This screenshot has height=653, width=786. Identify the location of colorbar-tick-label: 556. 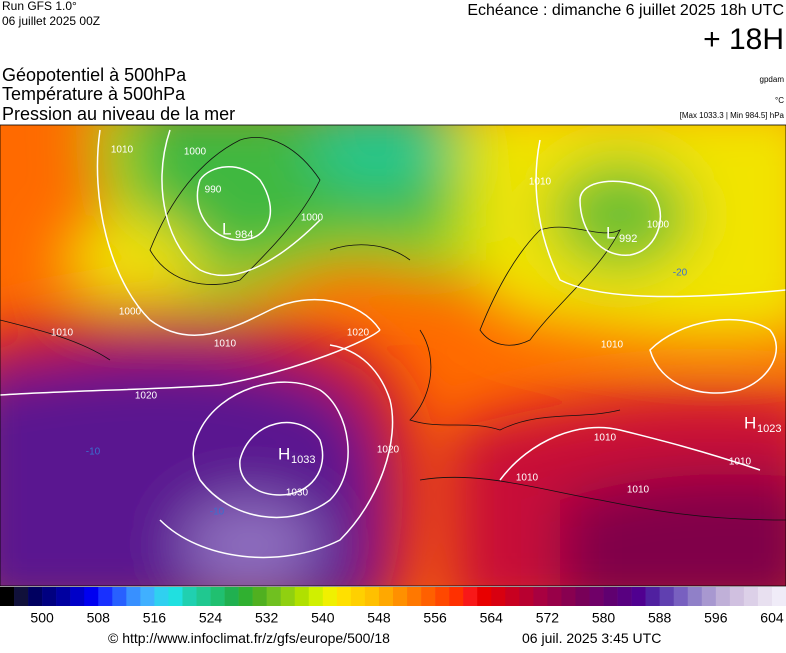
(435, 618).